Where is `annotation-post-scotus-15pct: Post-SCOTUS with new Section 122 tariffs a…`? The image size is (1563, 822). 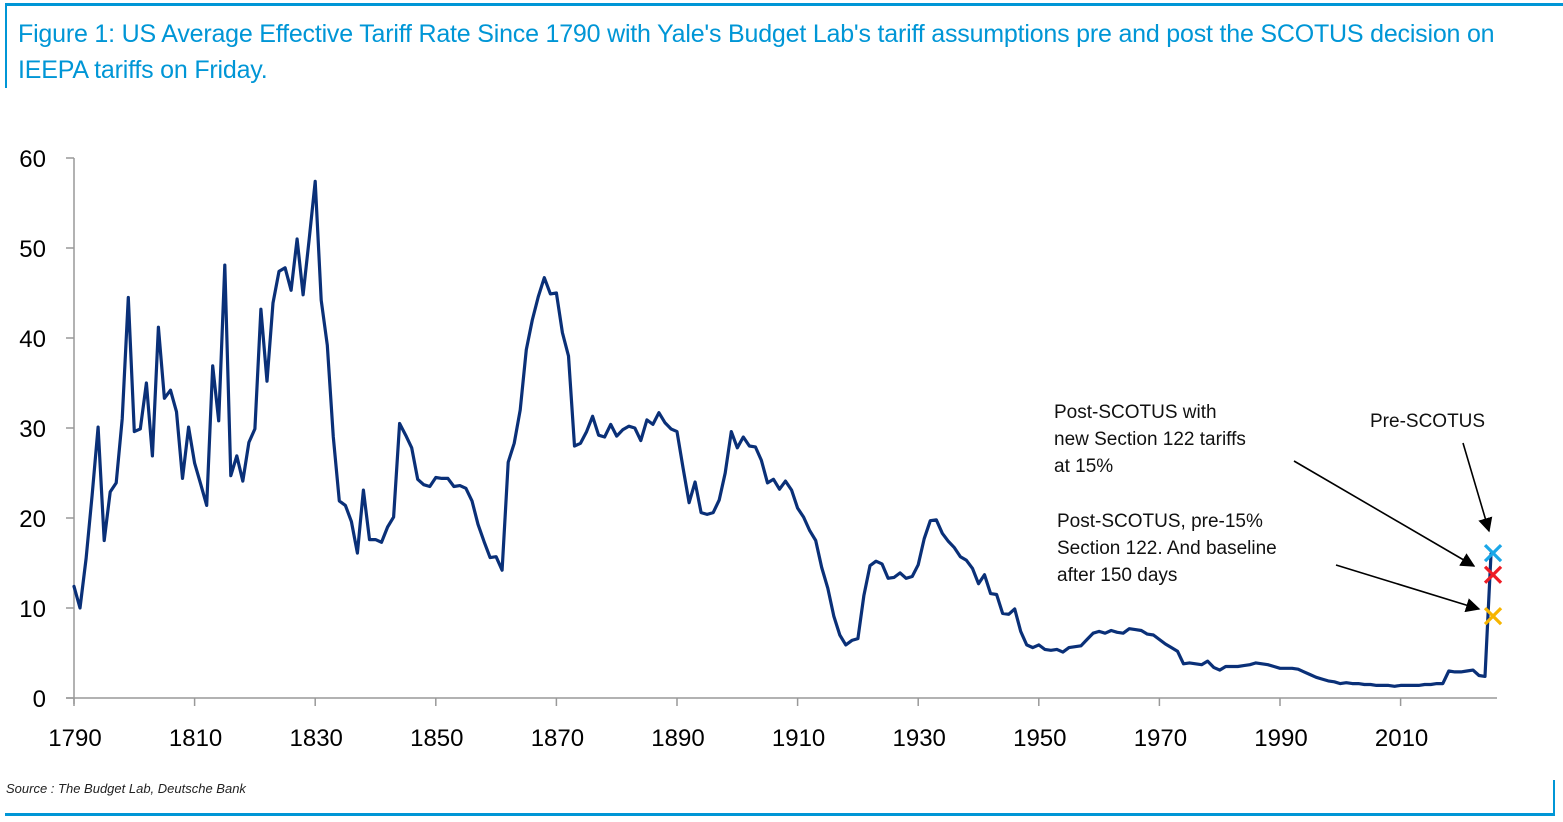 annotation-post-scotus-15pct: Post-SCOTUS with new Section 122 tariffs a… is located at coordinates (1265, 484).